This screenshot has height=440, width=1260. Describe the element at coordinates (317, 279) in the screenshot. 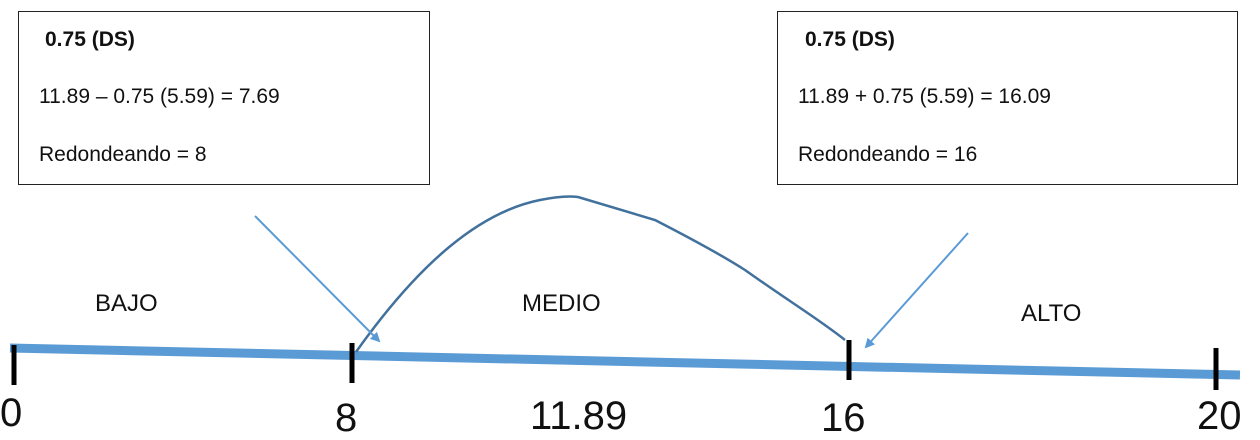

I see `left-pointer-arrow` at that location.